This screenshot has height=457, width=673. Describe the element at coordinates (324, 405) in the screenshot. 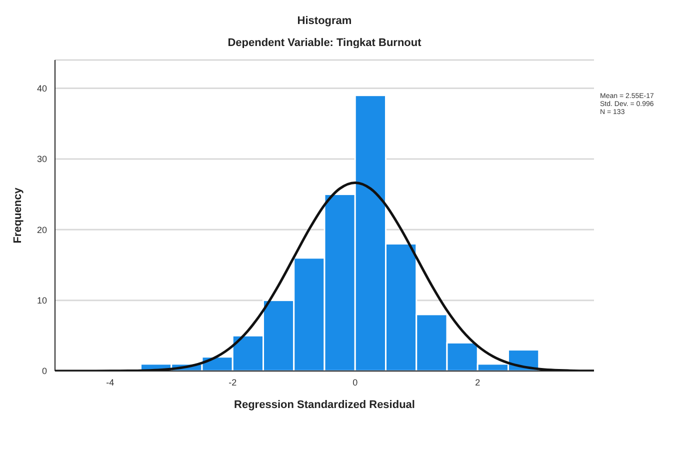

I see `x-axis-title: Regression Standardized Residual` at that location.